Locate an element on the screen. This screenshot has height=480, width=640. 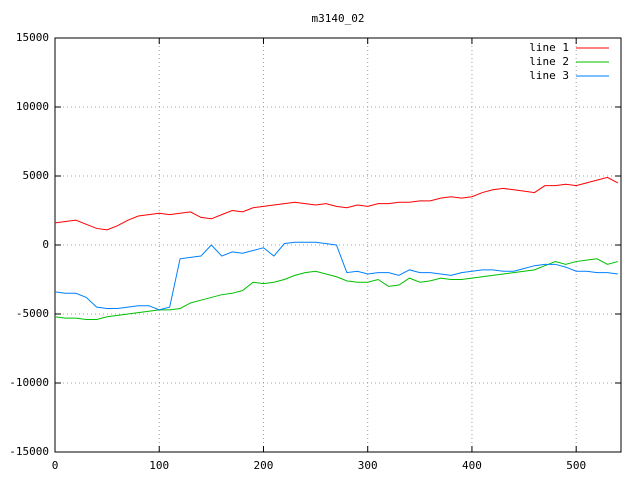
y-tick-label: -10000 is located at coordinates (29, 382).